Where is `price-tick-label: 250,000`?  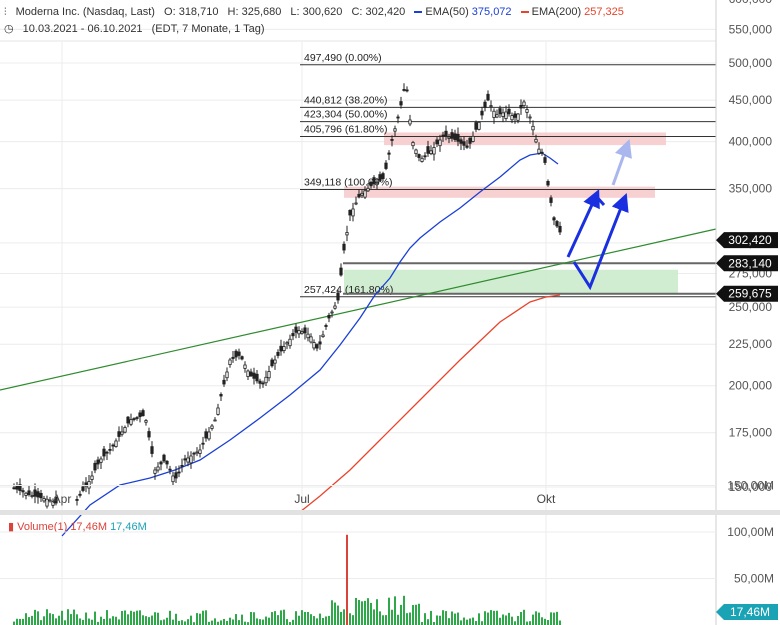 price-tick-label: 250,000 is located at coordinates (751, 307).